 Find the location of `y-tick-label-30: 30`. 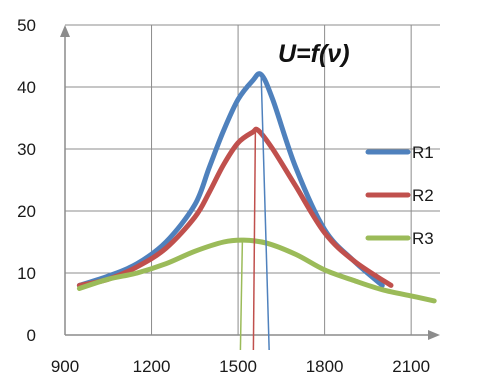

y-tick-label-30: 30 is located at coordinates (26, 149).